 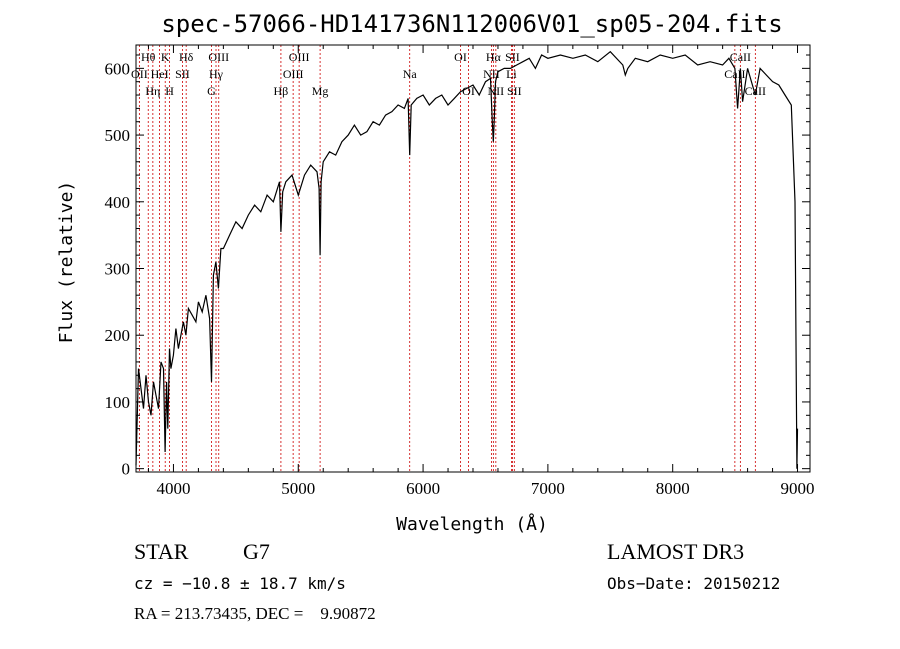 I want to click on line-marker-label: K, so click(x=165, y=57).